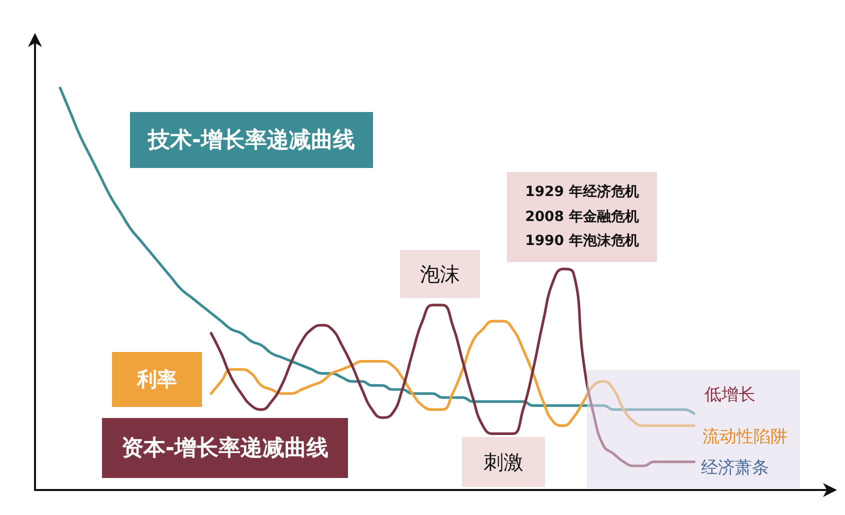 This screenshot has height=515, width=845. I want to click on text: 低增长, so click(730, 395).